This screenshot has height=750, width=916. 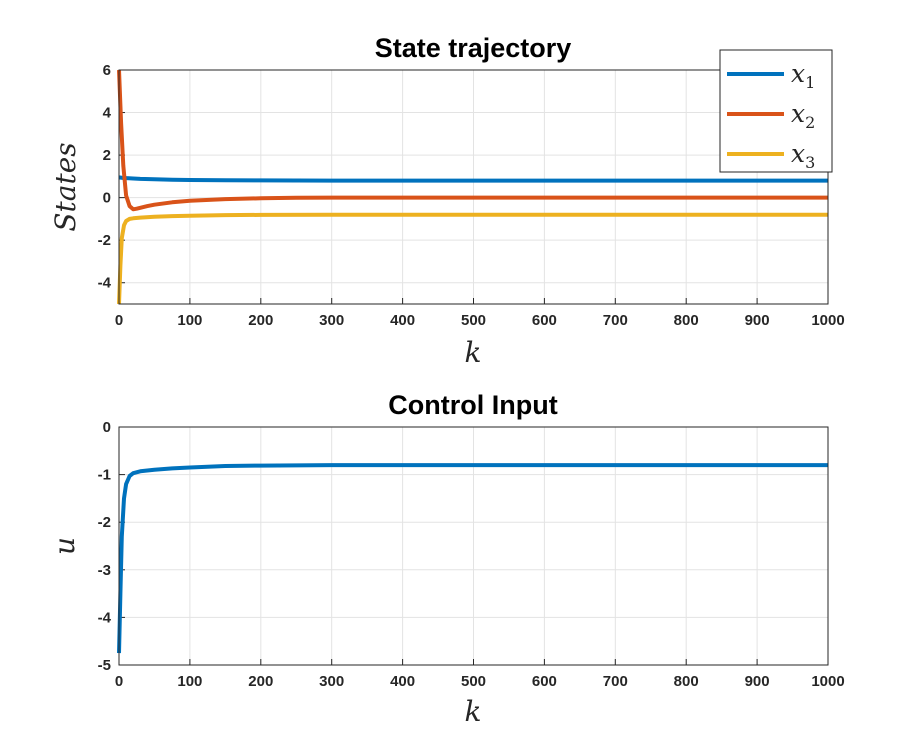 What do you see at coordinates (803, 75) in the screenshot?
I see `legend-entry: x1` at bounding box center [803, 75].